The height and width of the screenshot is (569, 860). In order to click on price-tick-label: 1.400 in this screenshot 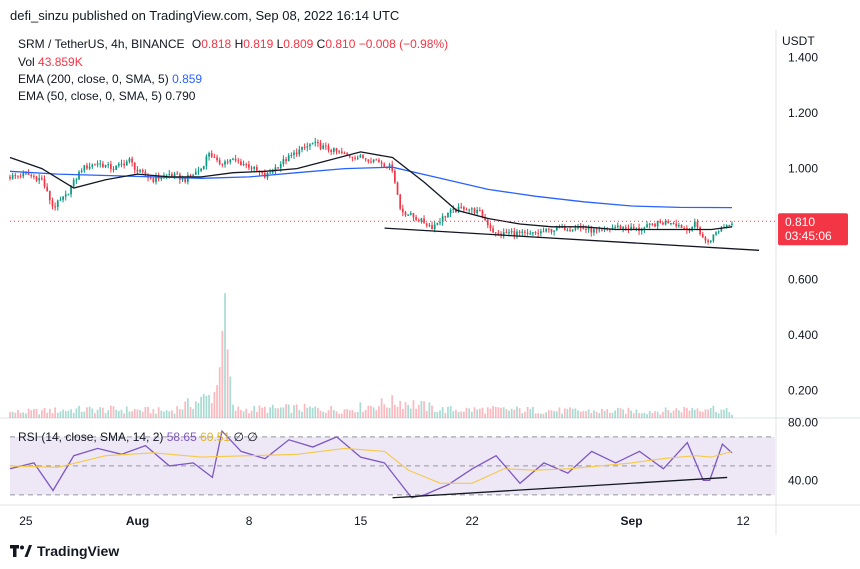, I will do `click(803, 58)`.